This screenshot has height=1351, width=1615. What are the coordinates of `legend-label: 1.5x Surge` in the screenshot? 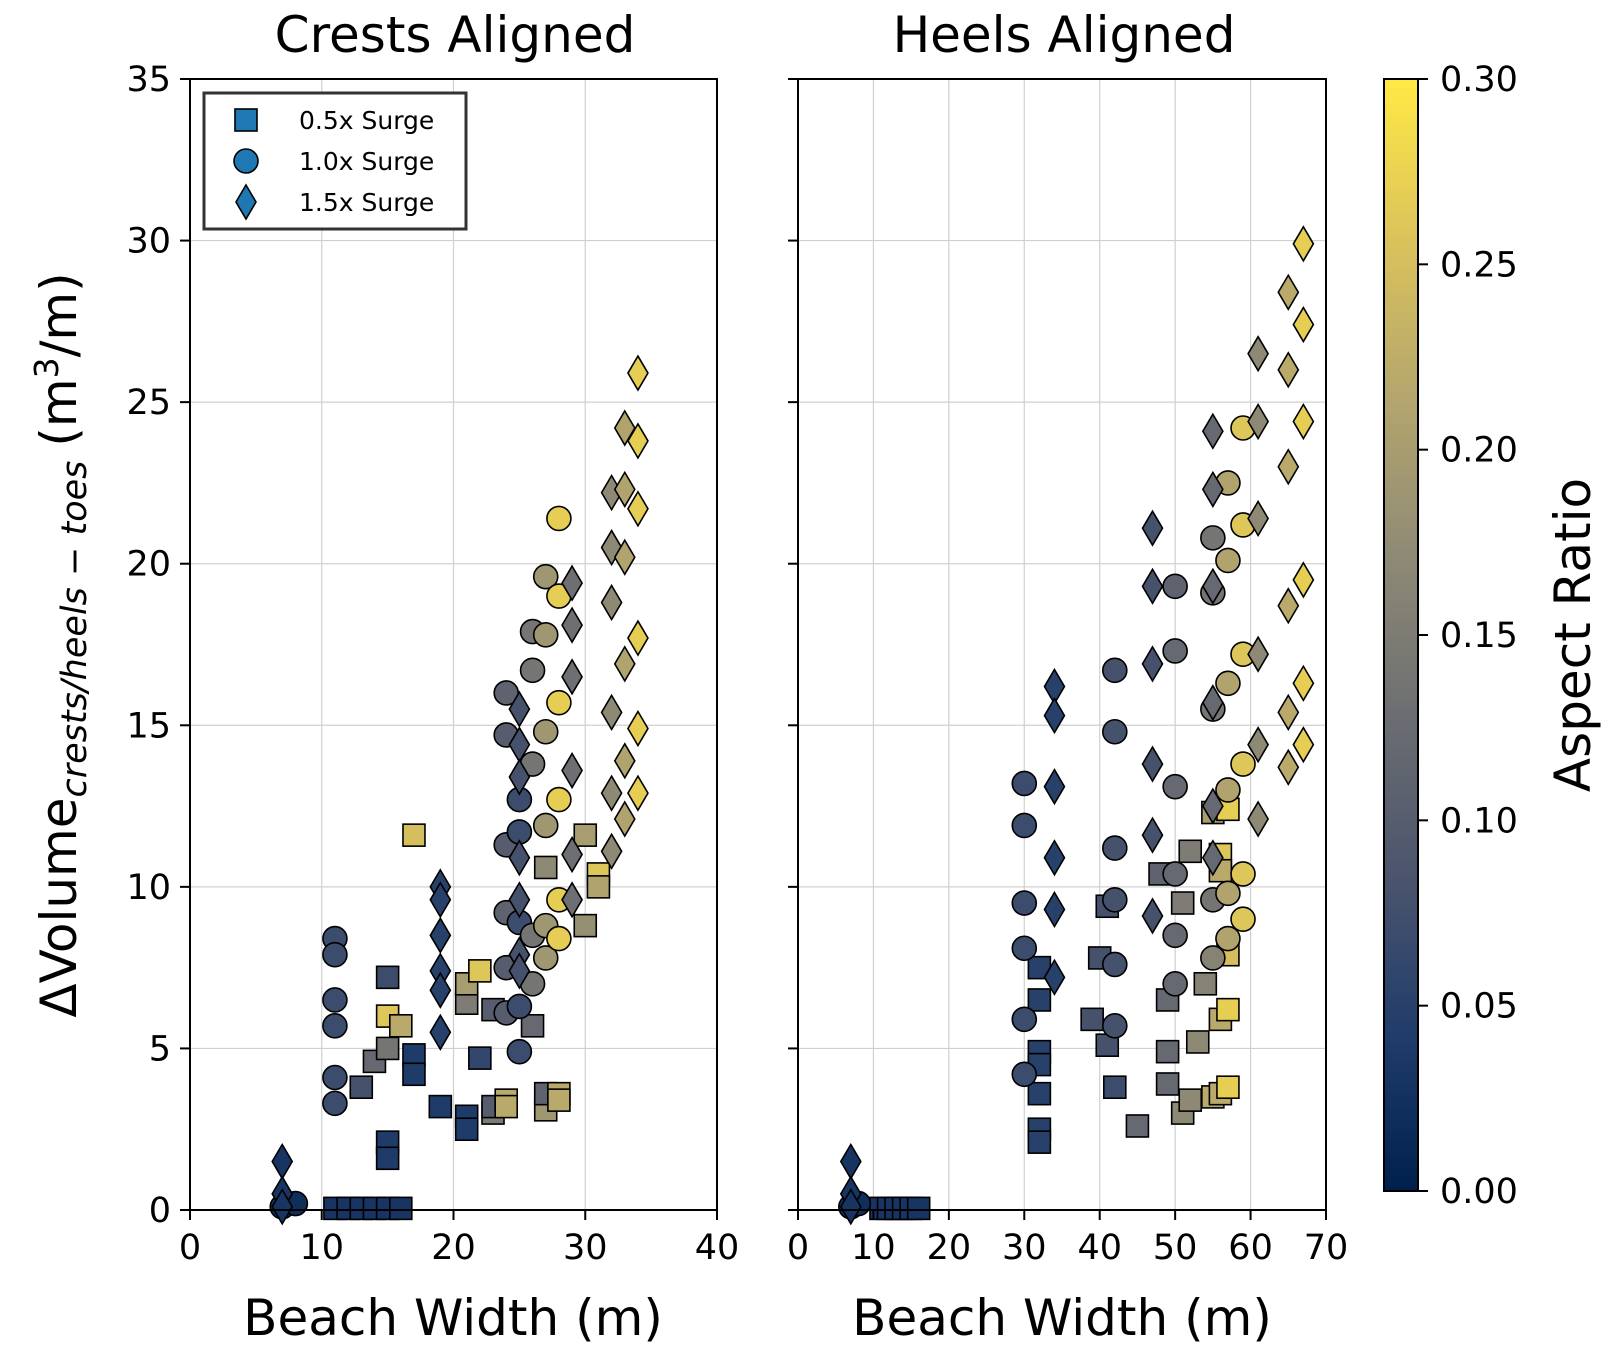 It's located at (366, 202).